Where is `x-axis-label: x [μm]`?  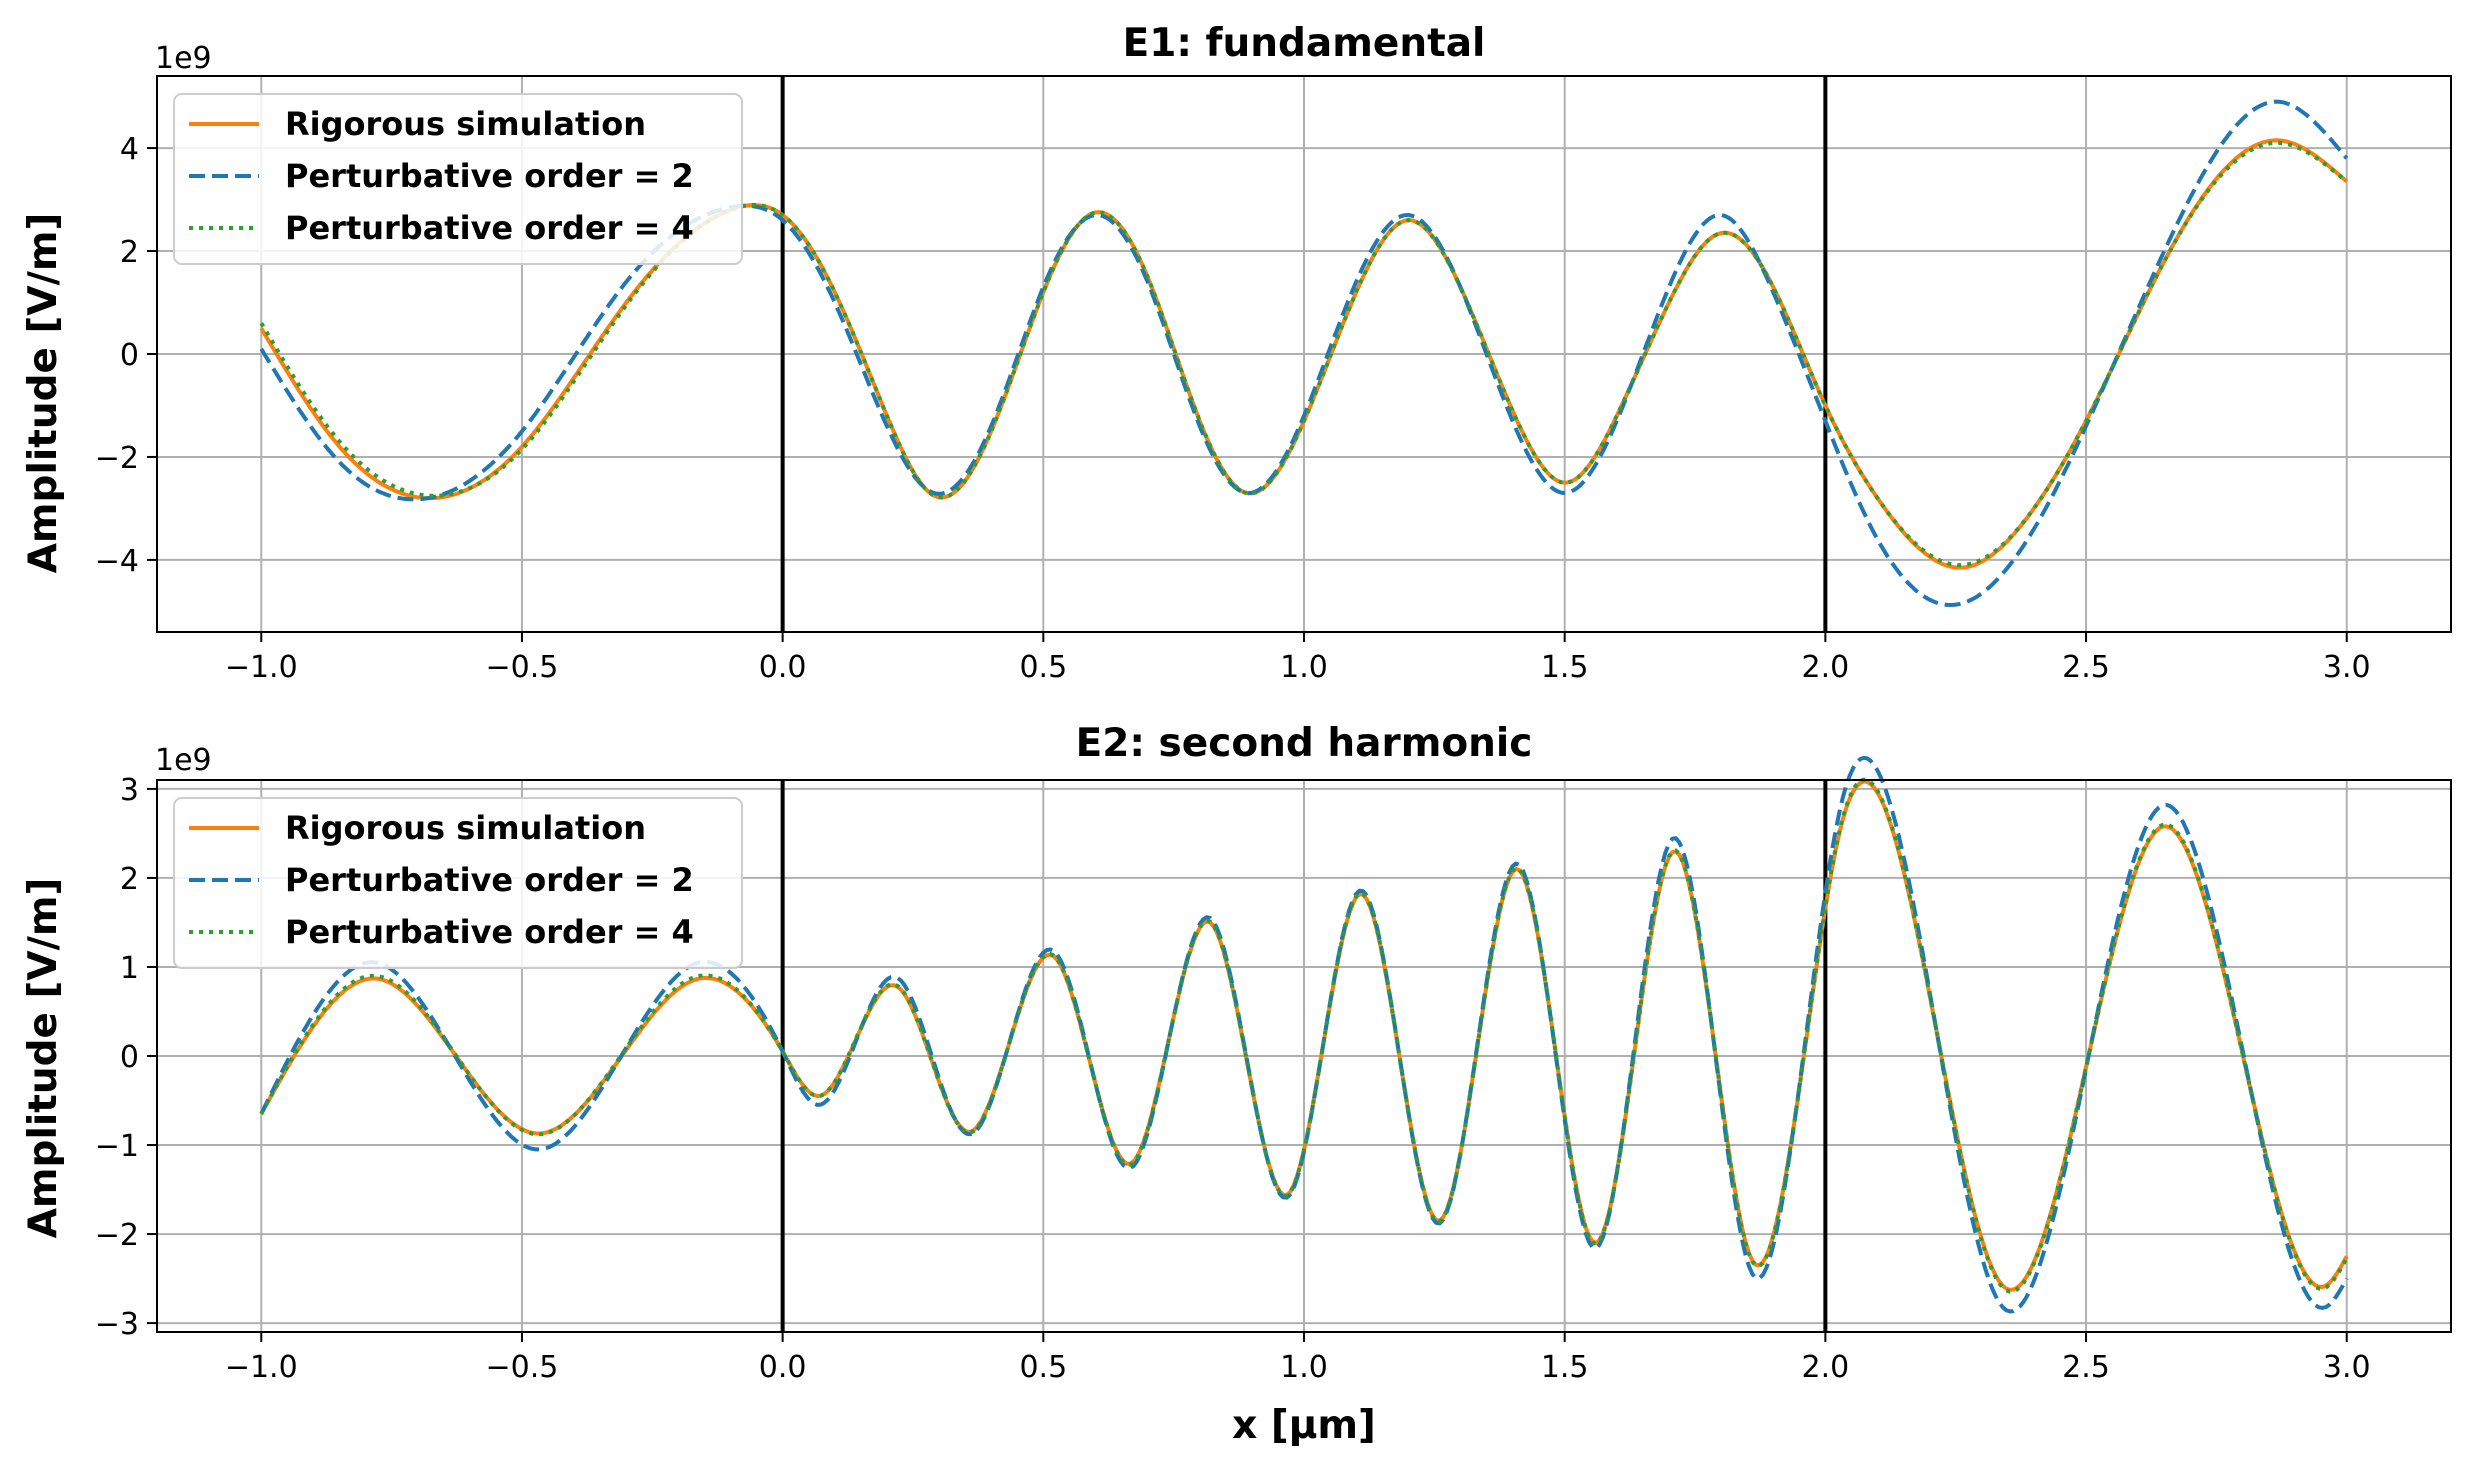
x-axis-label: x [μm] is located at coordinates (1304, 1425).